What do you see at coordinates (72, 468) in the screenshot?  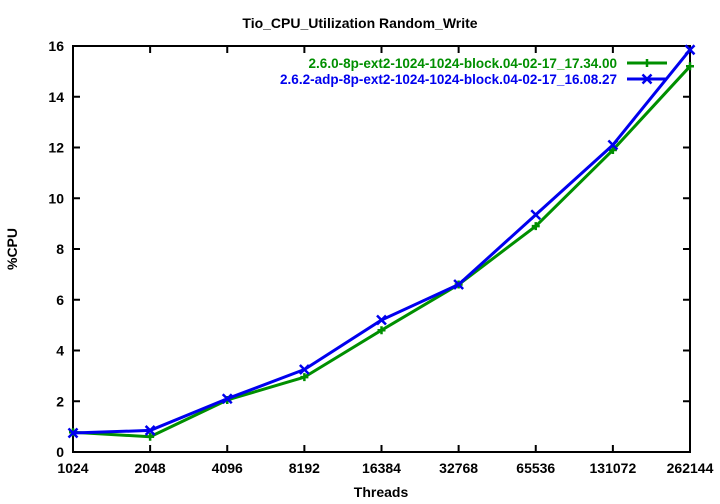 I see `x-tick-label: 1024` at bounding box center [72, 468].